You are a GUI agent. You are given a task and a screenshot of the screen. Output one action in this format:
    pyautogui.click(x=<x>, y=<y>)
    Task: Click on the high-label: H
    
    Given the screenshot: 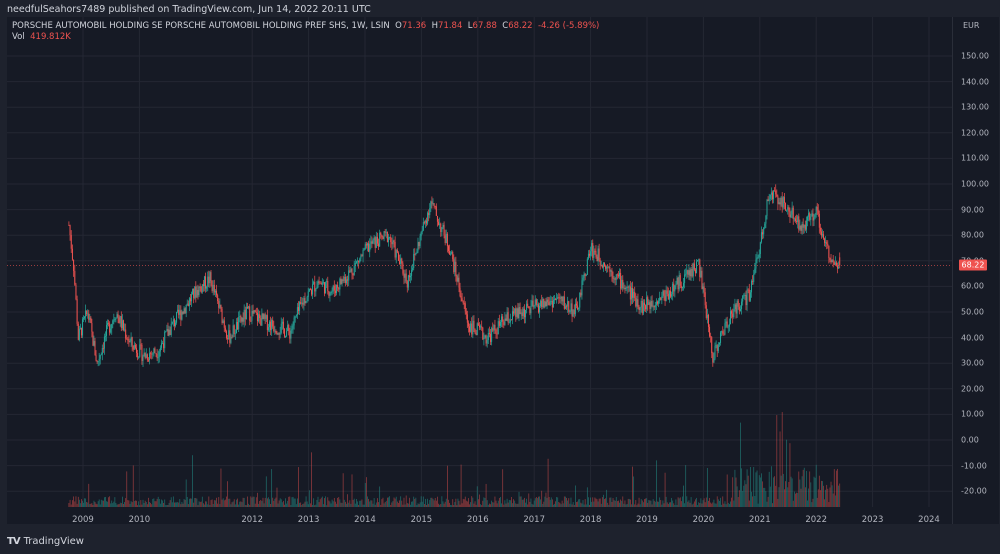 What is the action you would take?
    pyautogui.click(x=435, y=26)
    